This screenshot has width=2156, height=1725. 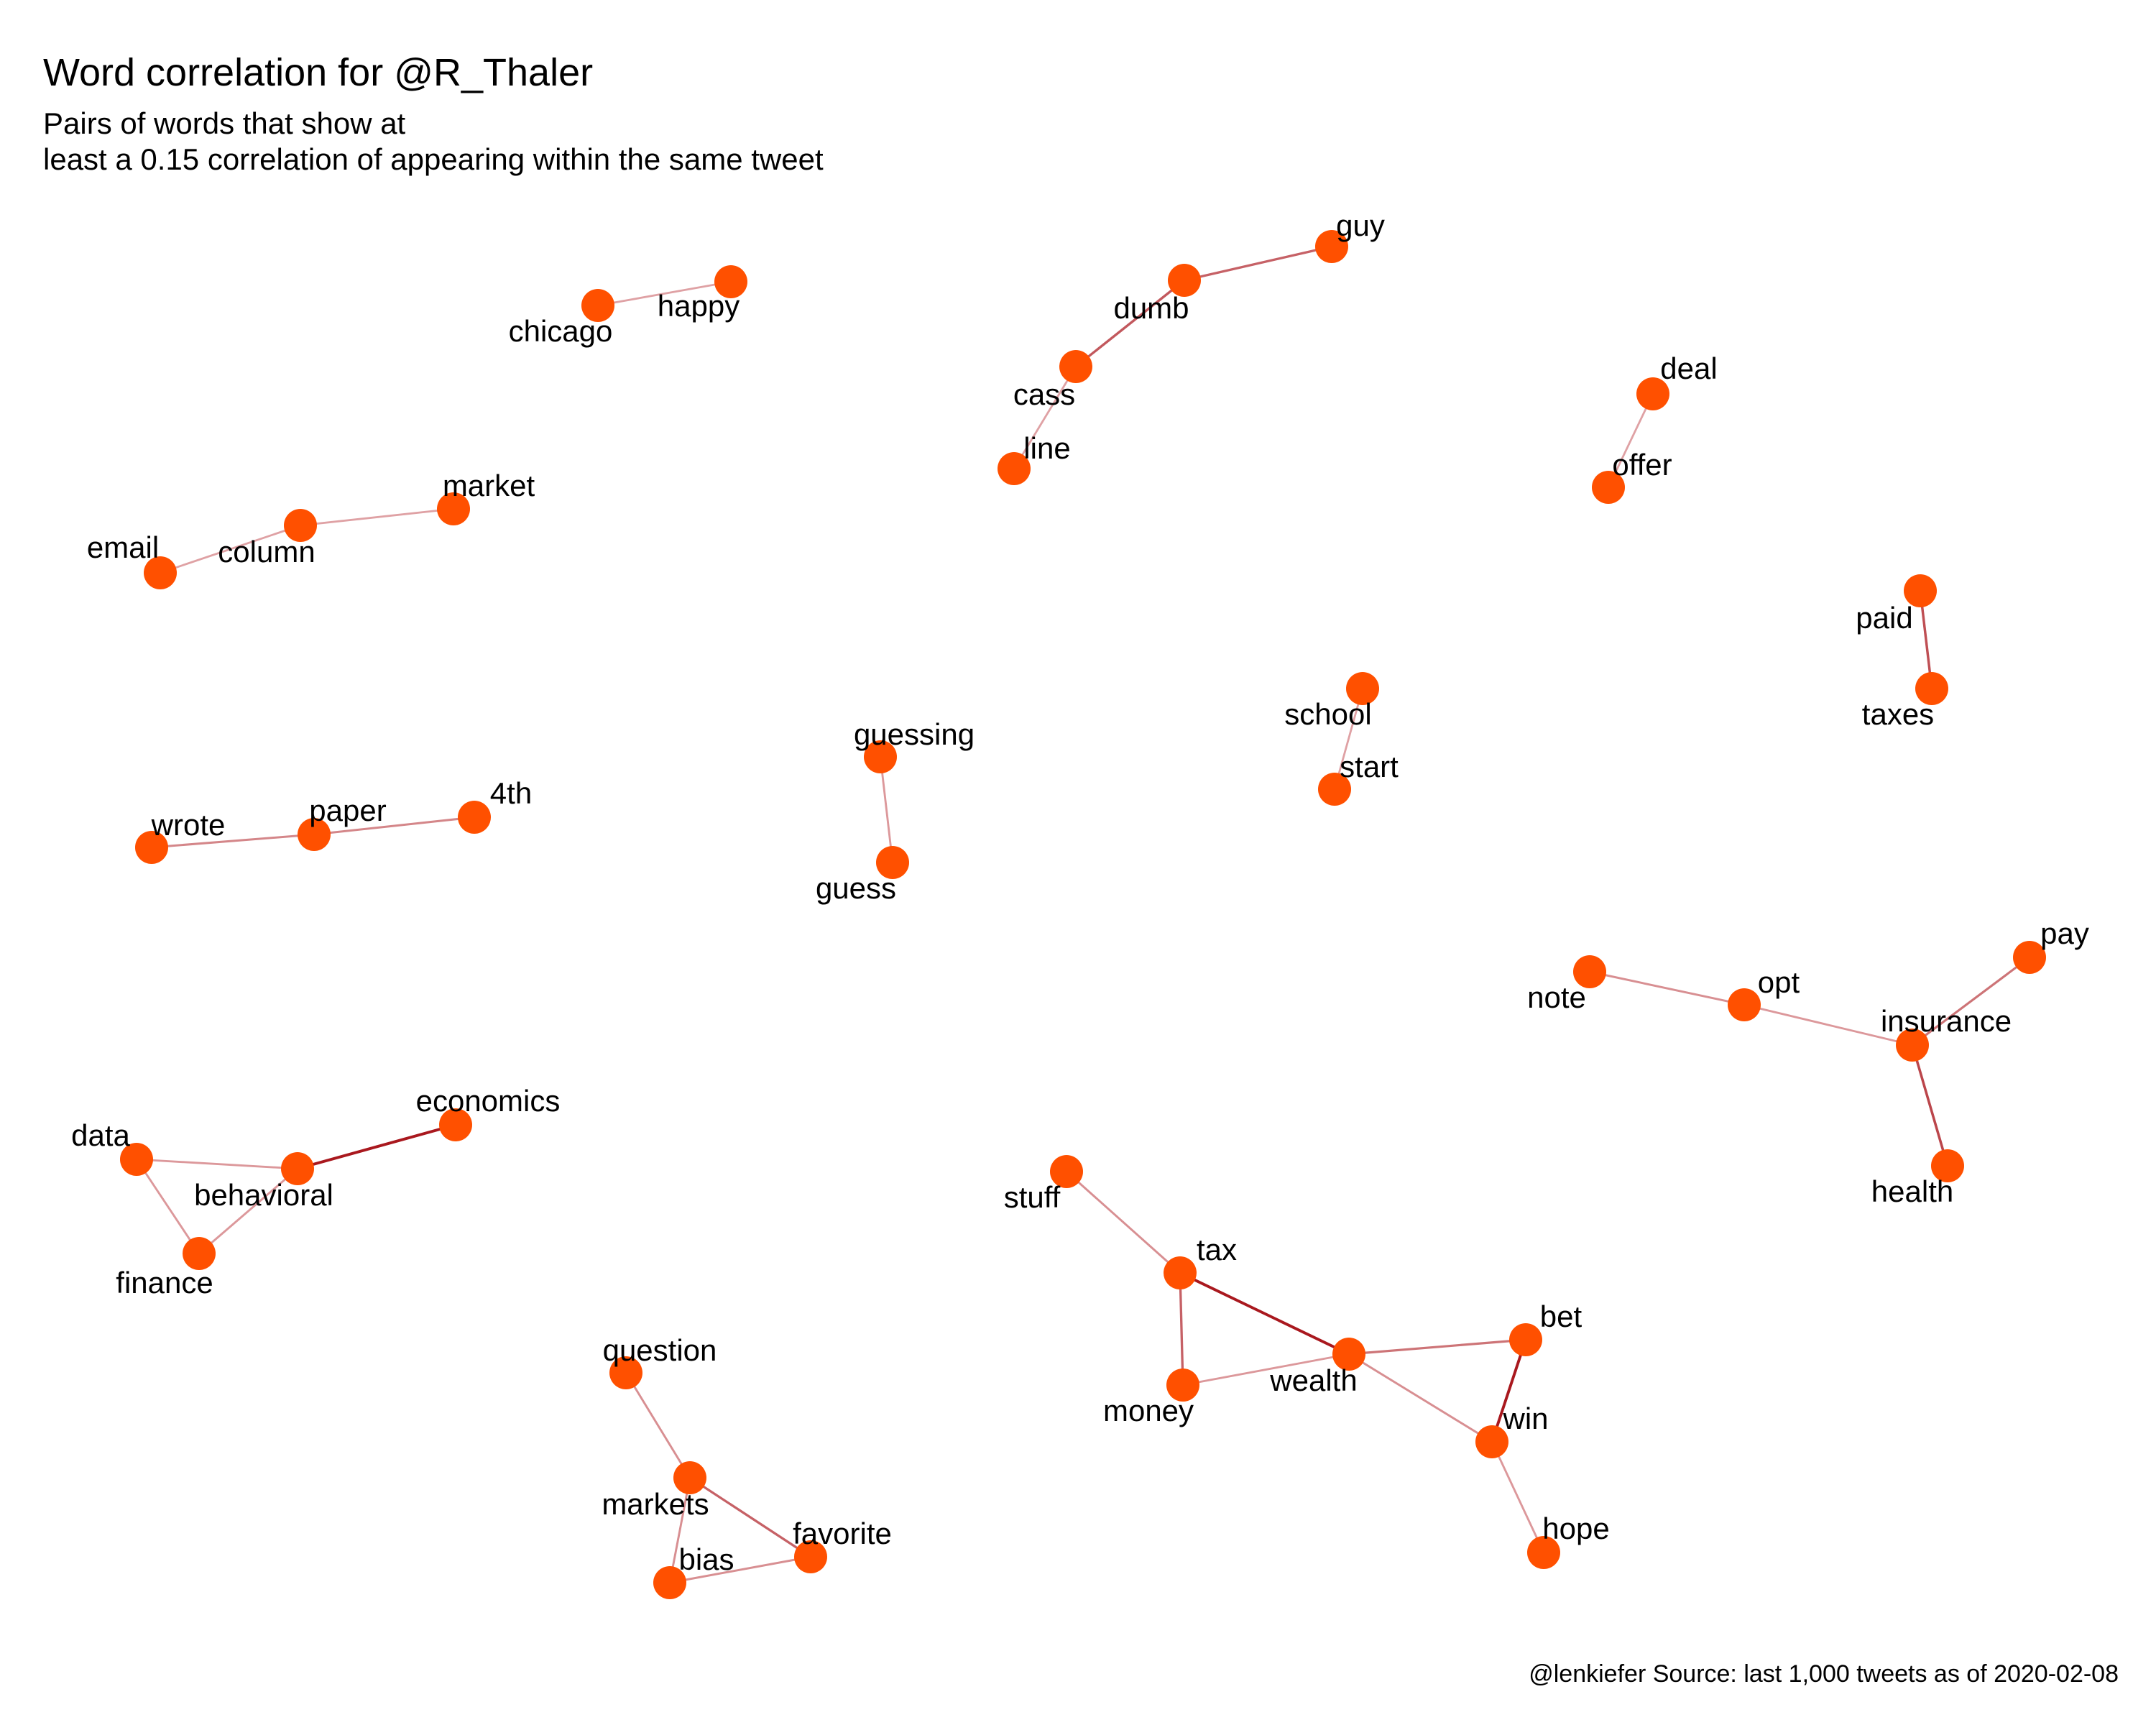 What do you see at coordinates (1912, 1191) in the screenshot?
I see `node-label-health: health` at bounding box center [1912, 1191].